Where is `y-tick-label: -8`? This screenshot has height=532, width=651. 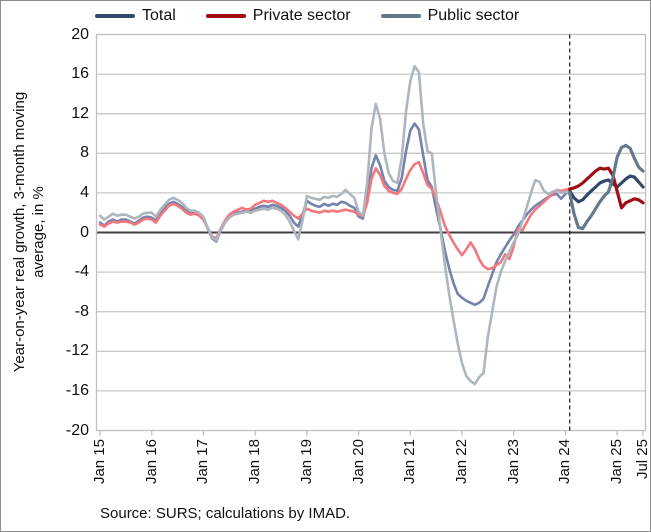 y-tick-label: -8 is located at coordinates (81, 311).